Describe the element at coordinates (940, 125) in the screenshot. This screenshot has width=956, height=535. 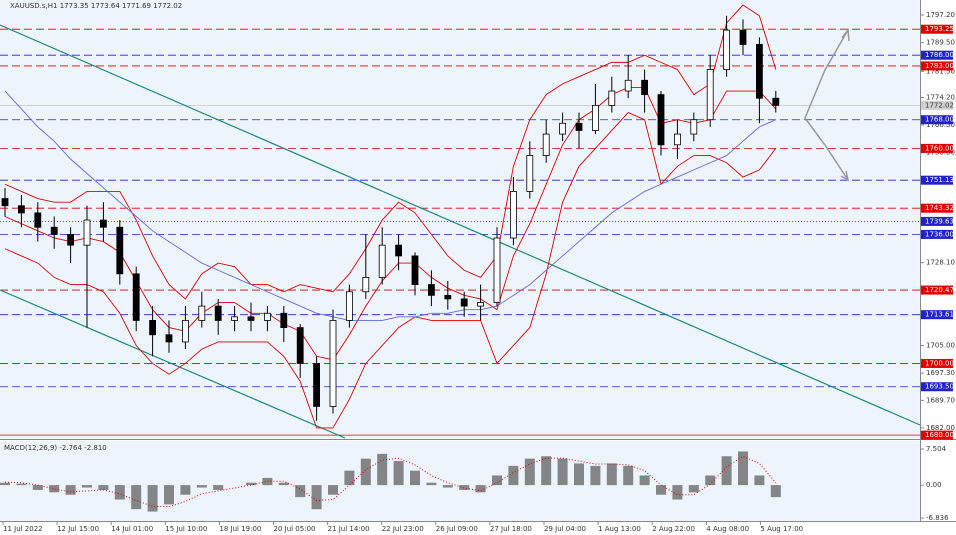
I see `y-tick-label: 1766.50` at that location.